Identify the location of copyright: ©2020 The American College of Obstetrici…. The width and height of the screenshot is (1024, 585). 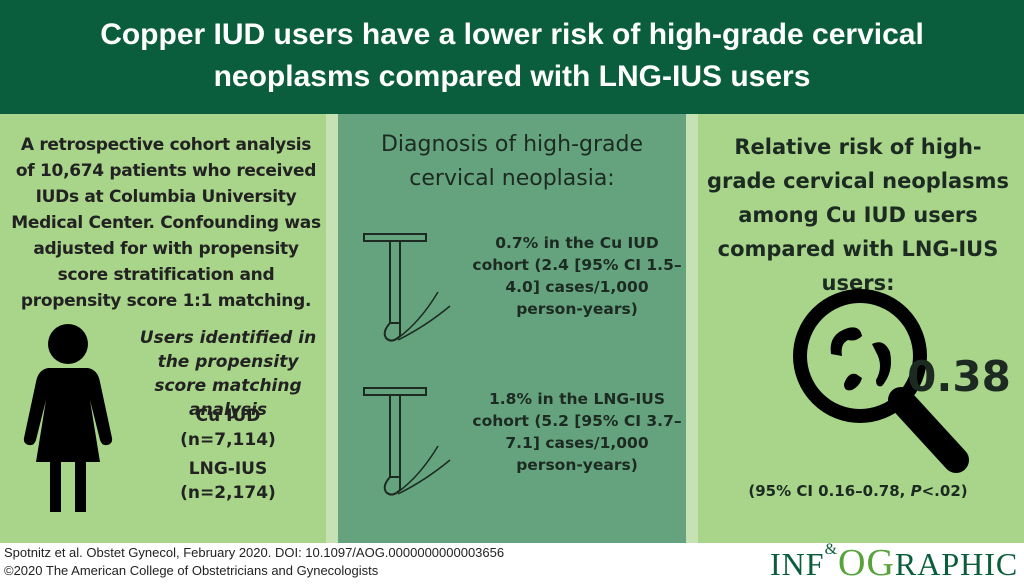
(191, 570).